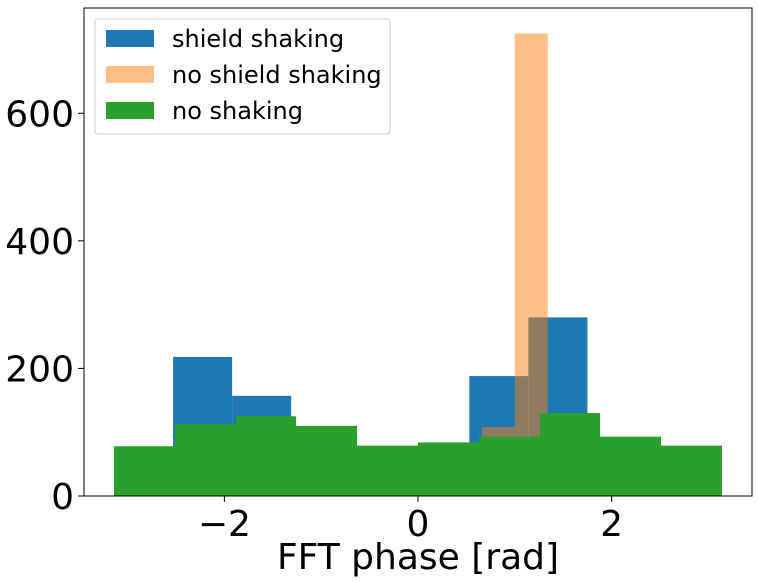 This screenshot has height=582, width=759. Describe the element at coordinates (418, 524) in the screenshot. I see `x-tick-label: 0` at that location.